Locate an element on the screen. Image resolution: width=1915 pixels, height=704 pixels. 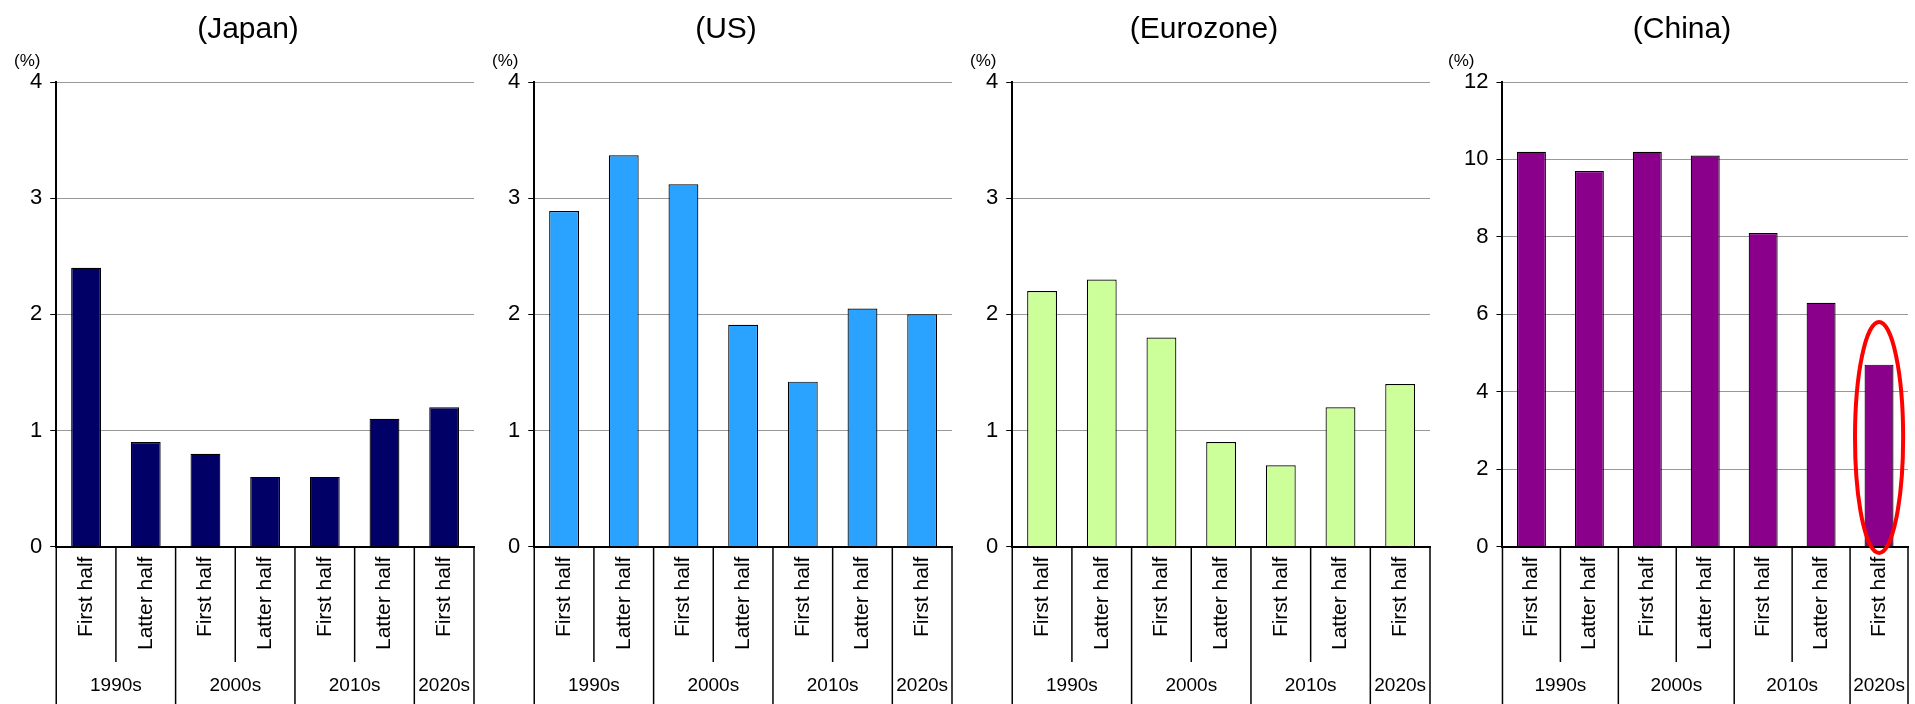
y-tick-label: 12 is located at coordinates (1476, 81).